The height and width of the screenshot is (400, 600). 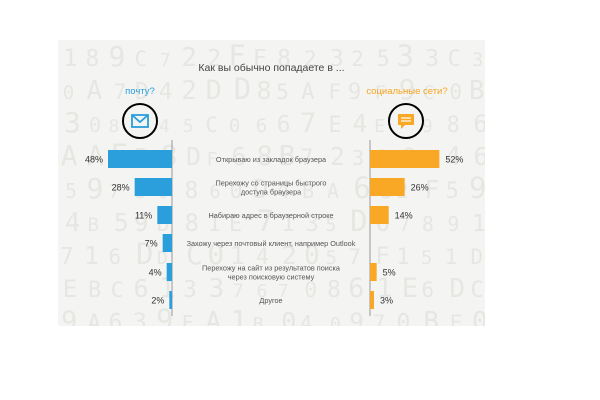 I want to click on legend-social: социальные сети?, so click(x=407, y=91).